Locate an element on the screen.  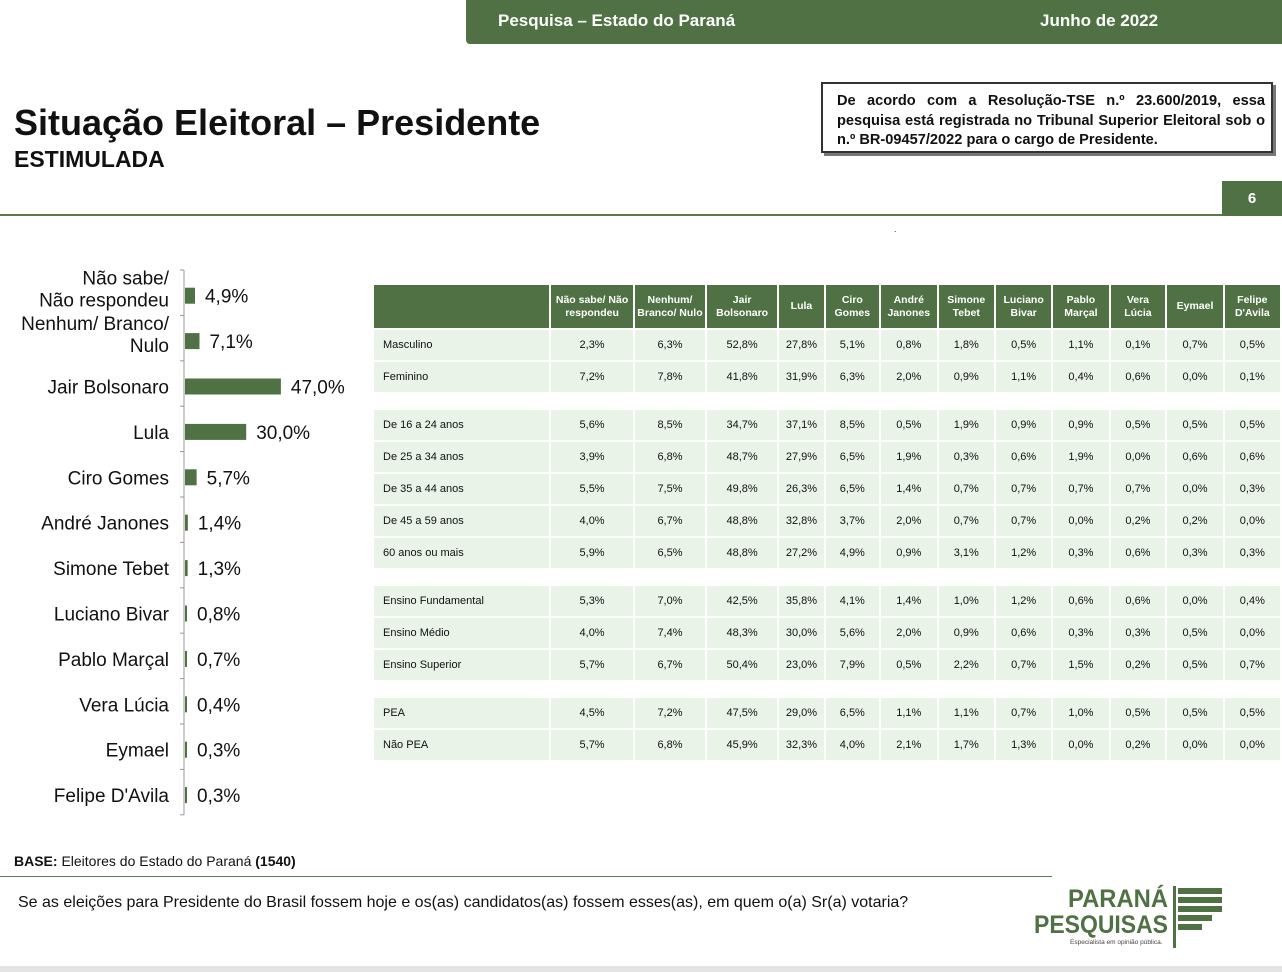
table-cell: 1,1% is located at coordinates (908, 713).